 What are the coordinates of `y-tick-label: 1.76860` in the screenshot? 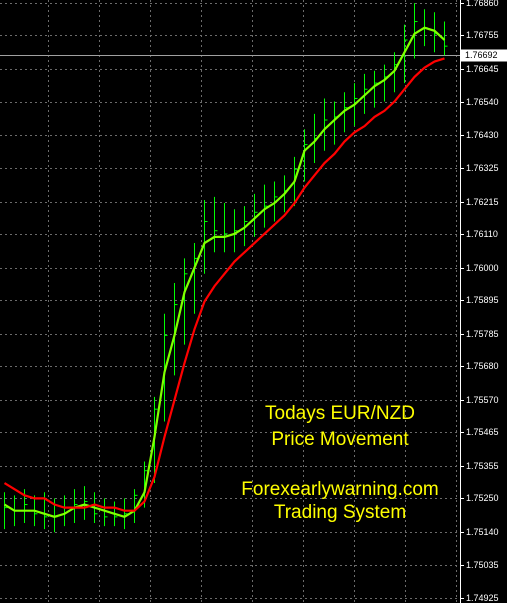 It's located at (482, 4).